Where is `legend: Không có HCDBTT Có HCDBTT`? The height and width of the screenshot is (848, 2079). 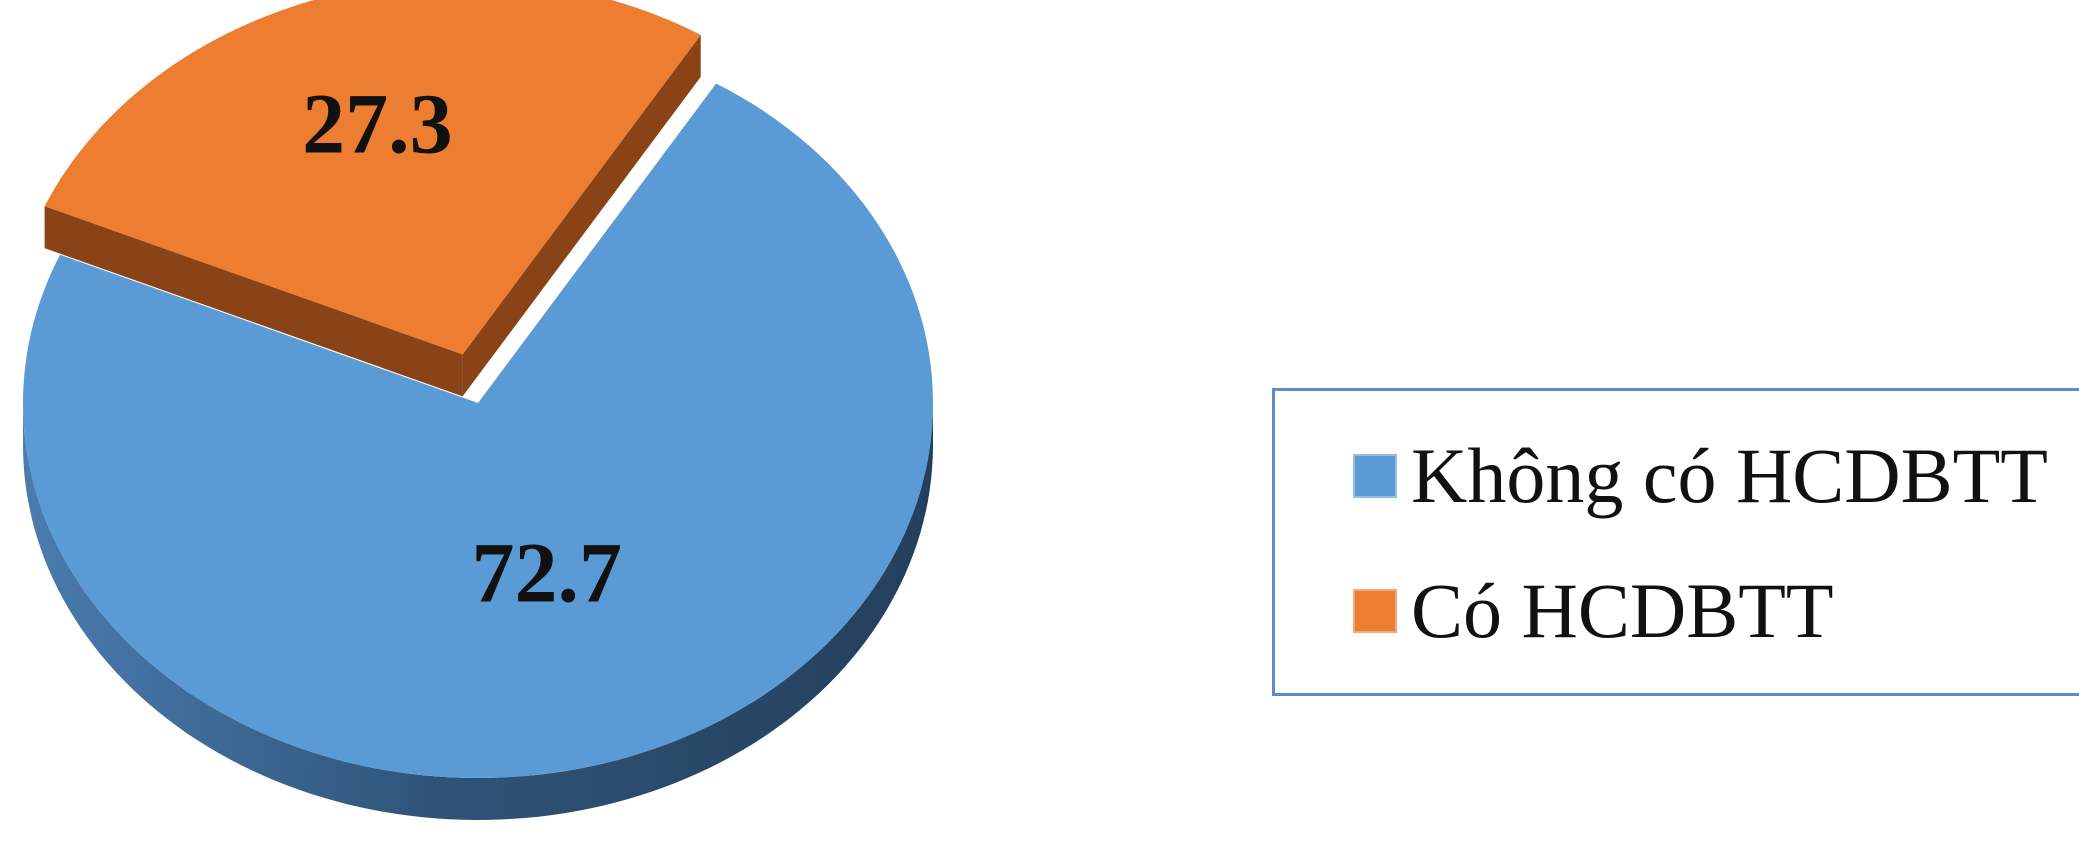
legend: Không có HCDBTT Có HCDBTT is located at coordinates (1675, 542).